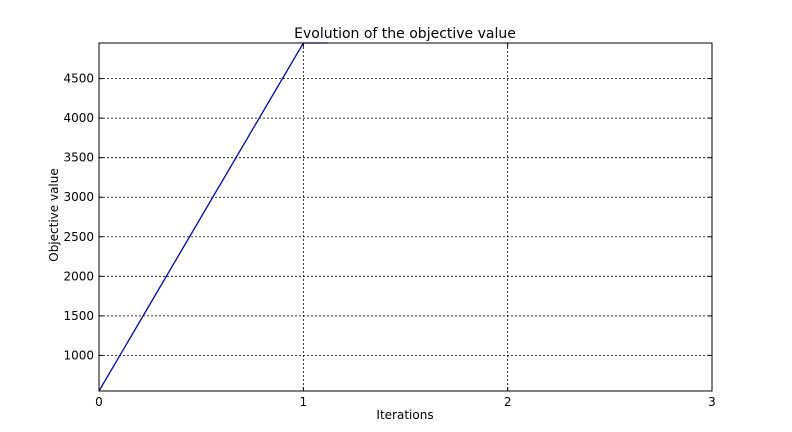 The image size is (792, 432). I want to click on y-axis-label: Objective value, so click(54, 215).